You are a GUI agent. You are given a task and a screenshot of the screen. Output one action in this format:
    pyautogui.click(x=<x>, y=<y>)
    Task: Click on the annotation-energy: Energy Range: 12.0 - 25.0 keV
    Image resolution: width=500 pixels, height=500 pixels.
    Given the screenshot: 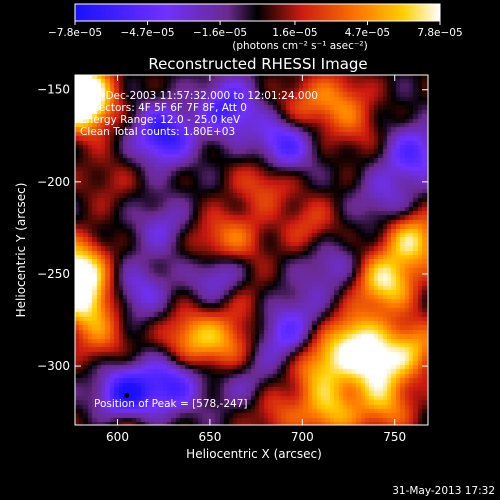 What is the action you would take?
    pyautogui.click(x=160, y=120)
    